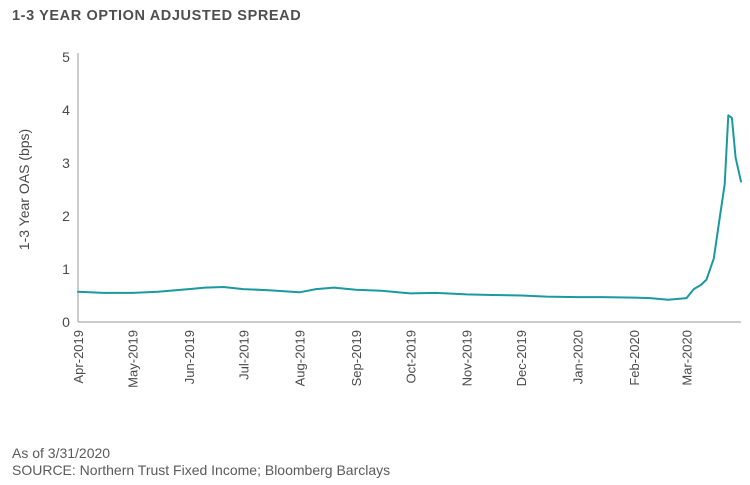  Describe the element at coordinates (78, 356) in the screenshot. I see `x-tick-label: Apr-2019` at that location.